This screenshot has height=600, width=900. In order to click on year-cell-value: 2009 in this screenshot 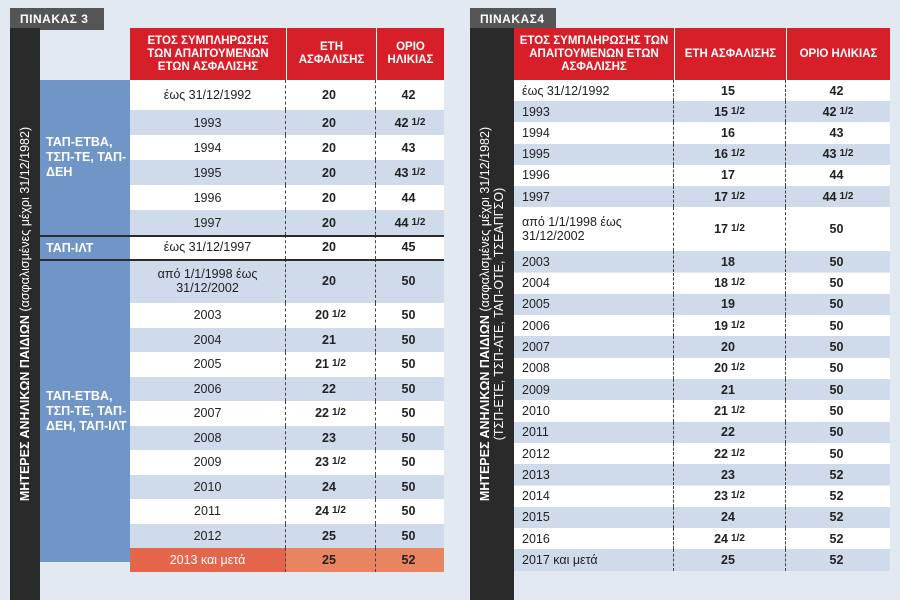, I will do `click(207, 462)`.